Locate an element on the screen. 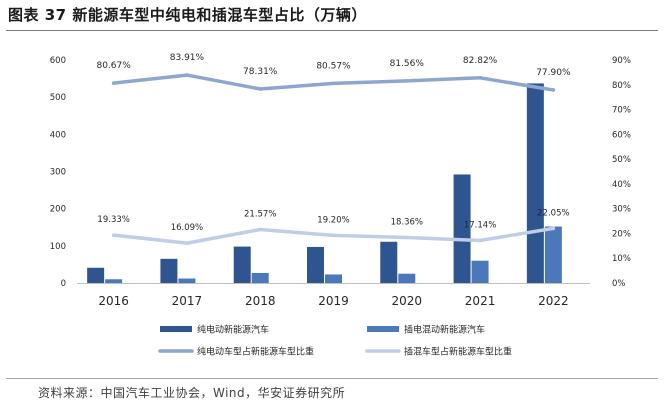 The height and width of the screenshot is (403, 665). y-left-tick-label: 300 is located at coordinates (58, 173).